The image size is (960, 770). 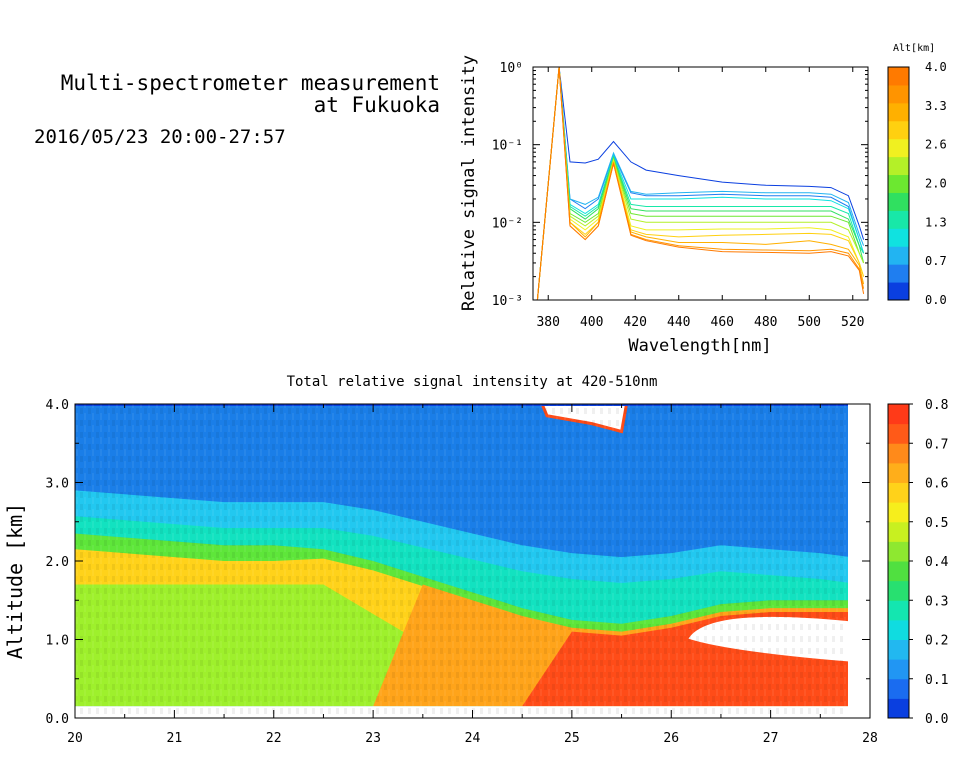 What do you see at coordinates (870, 738) in the screenshot?
I see `heatmap-xtick-label: 28` at bounding box center [870, 738].